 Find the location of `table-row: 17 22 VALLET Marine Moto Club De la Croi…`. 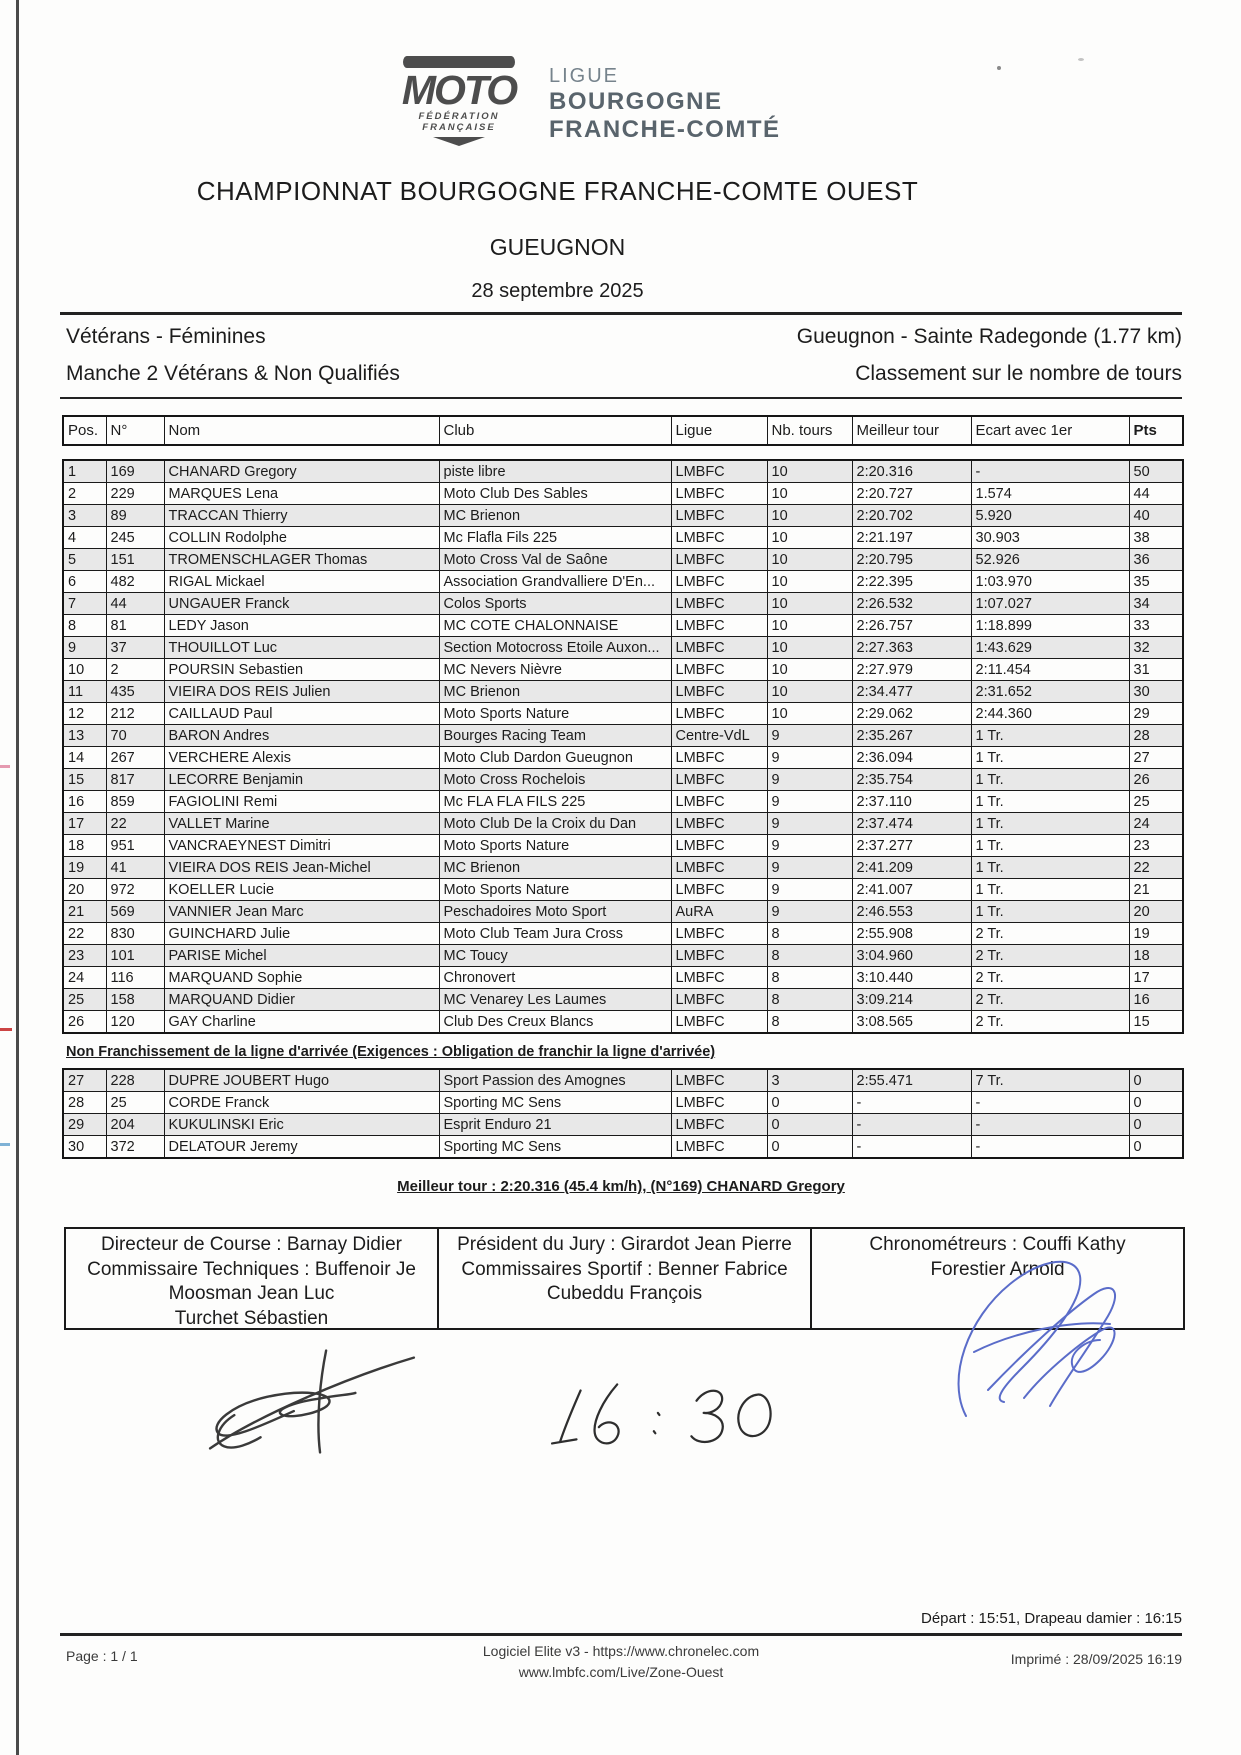

table-row: 17 22 VALLET Marine Moto Club De la Croi… is located at coordinates (623, 823).